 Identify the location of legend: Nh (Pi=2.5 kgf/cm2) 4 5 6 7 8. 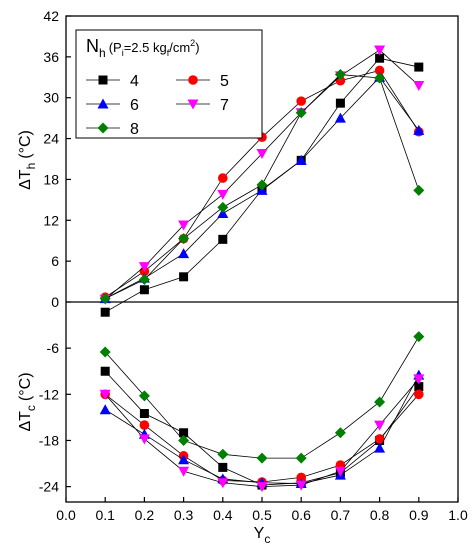
(169, 84).